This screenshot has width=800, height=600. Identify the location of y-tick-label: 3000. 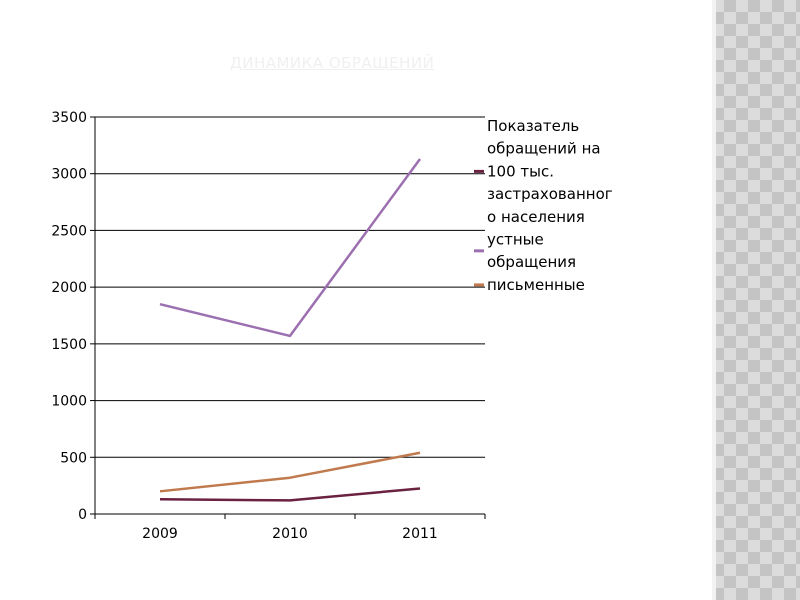
(69, 175).